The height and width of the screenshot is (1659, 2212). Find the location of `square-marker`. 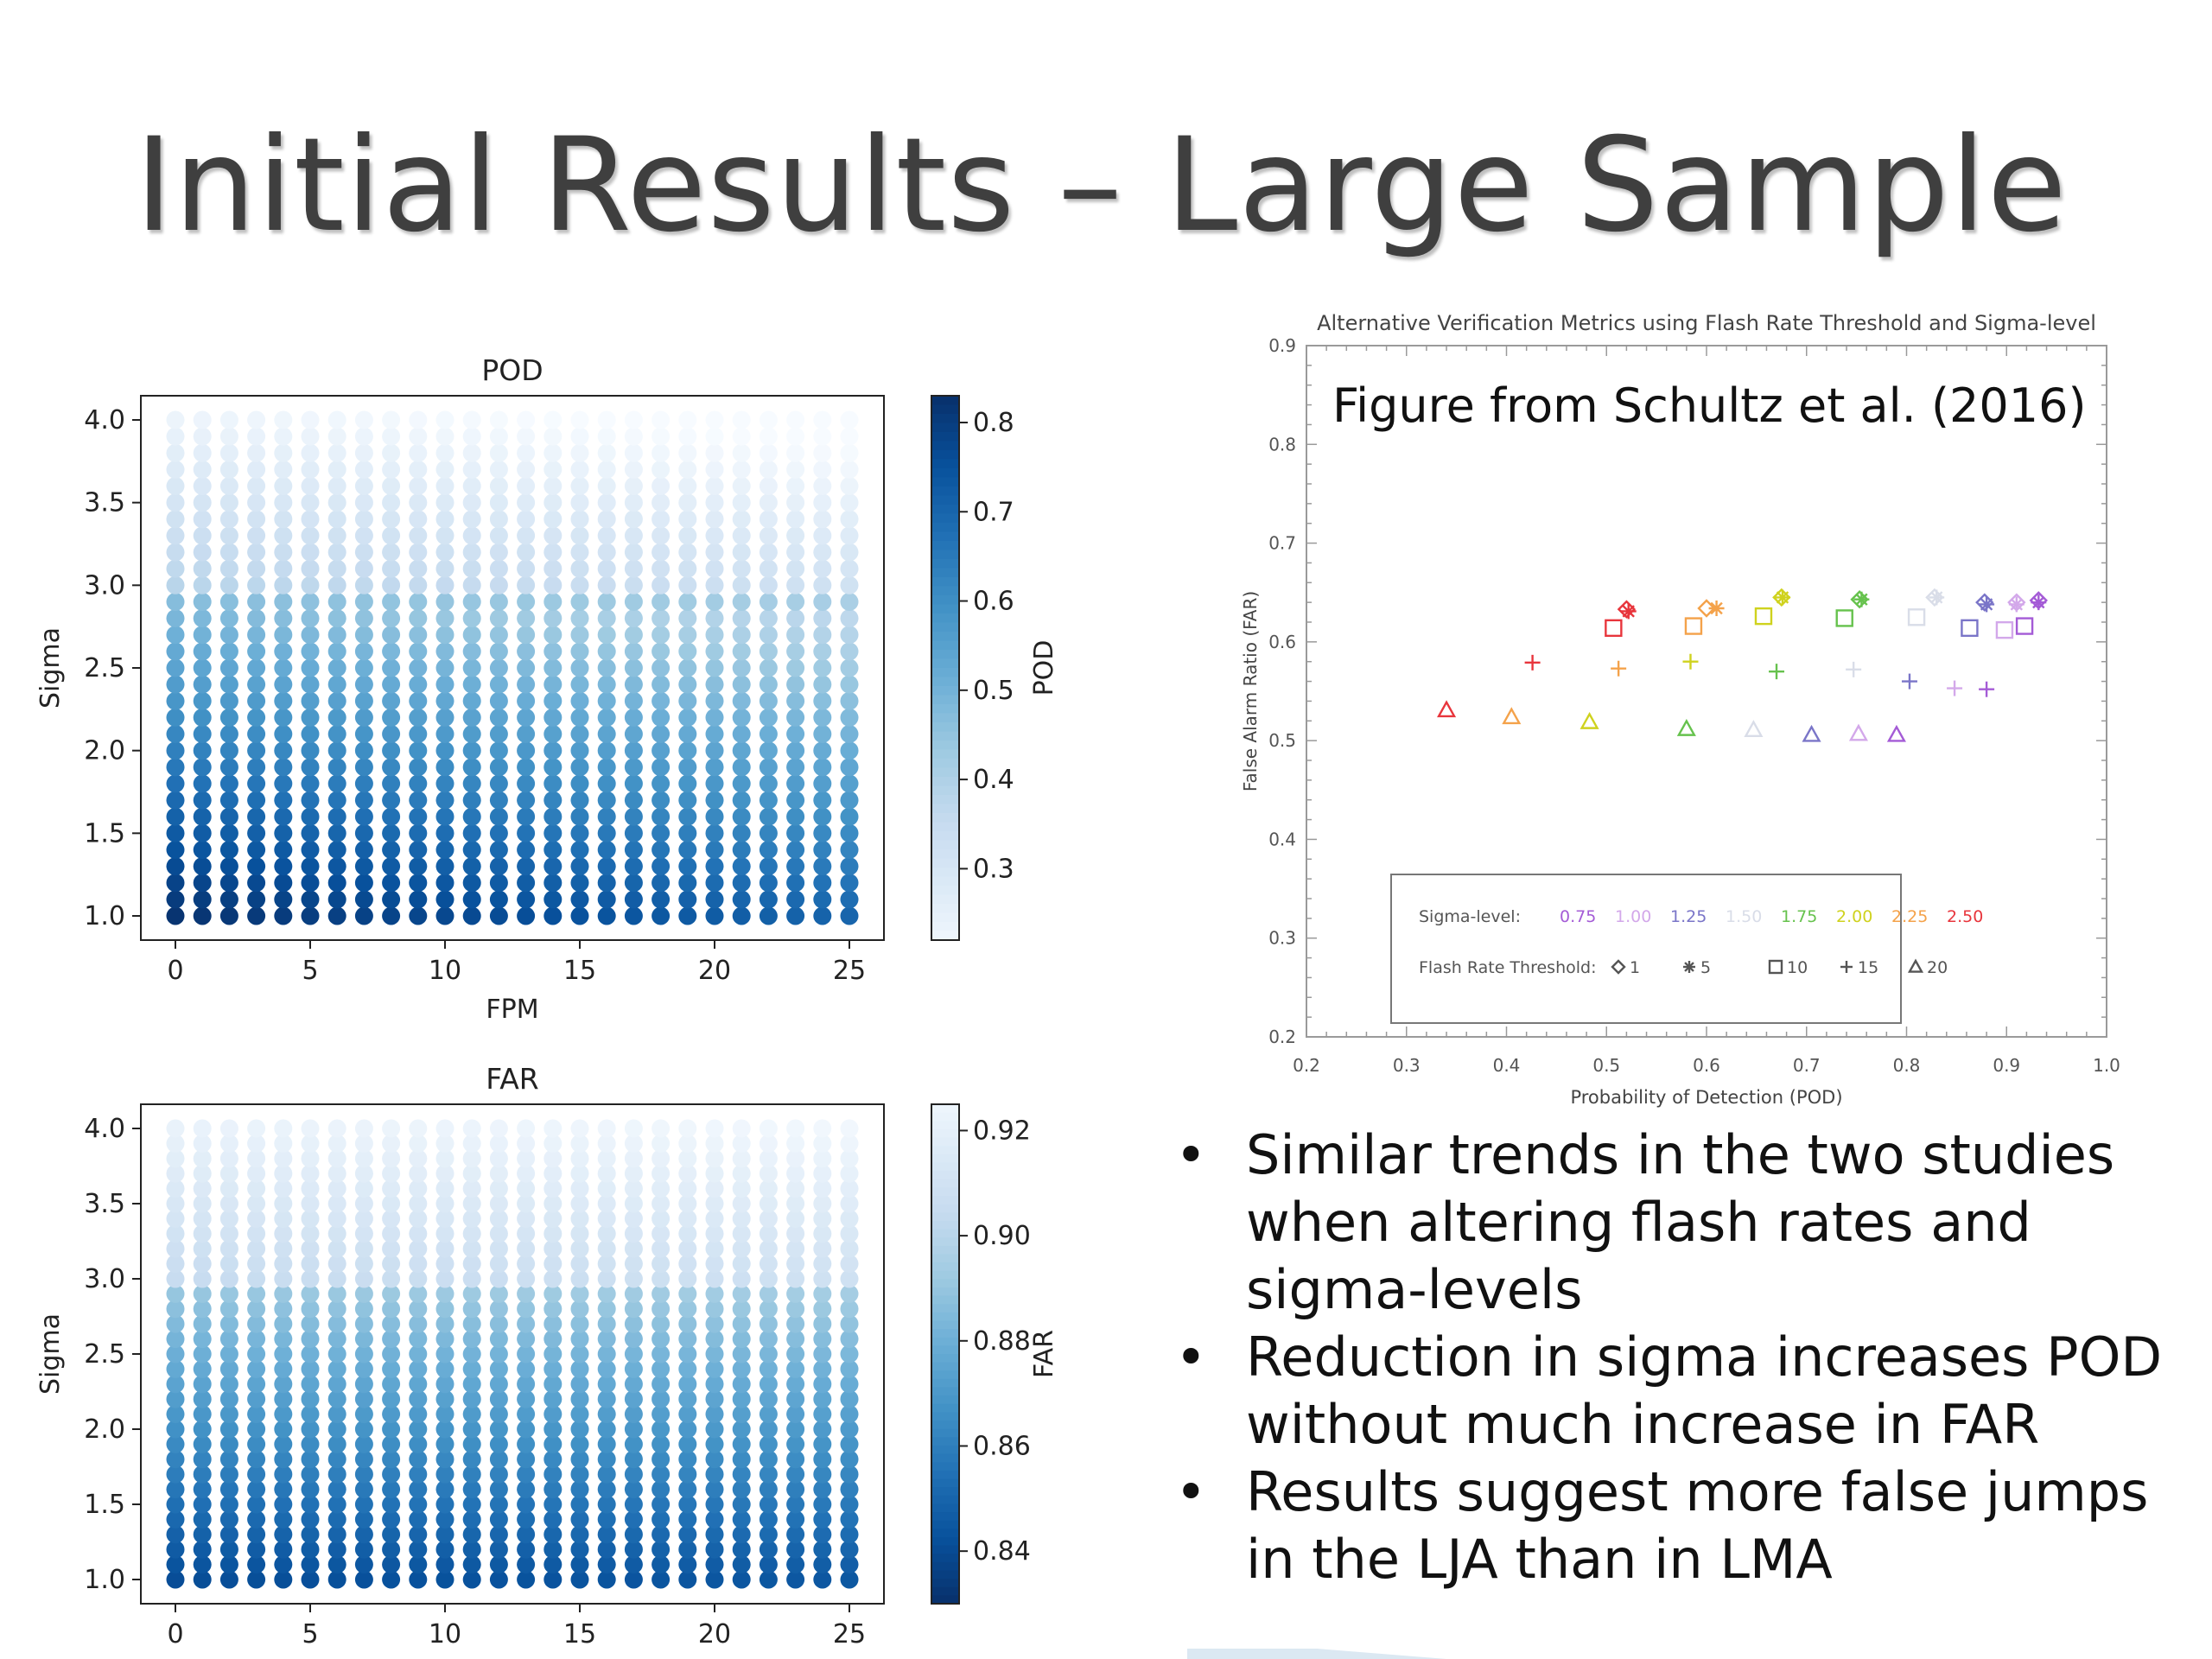

square-marker is located at coordinates (1763, 616).